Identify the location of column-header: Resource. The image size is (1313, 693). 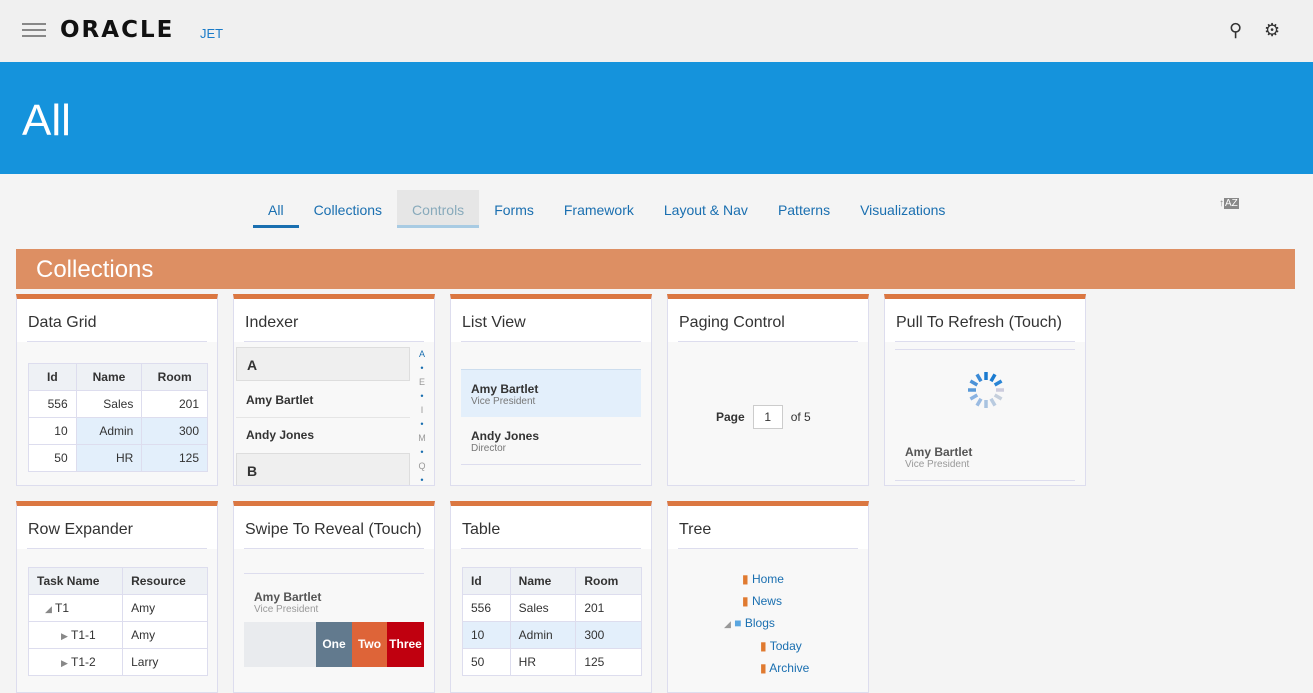
(165, 581).